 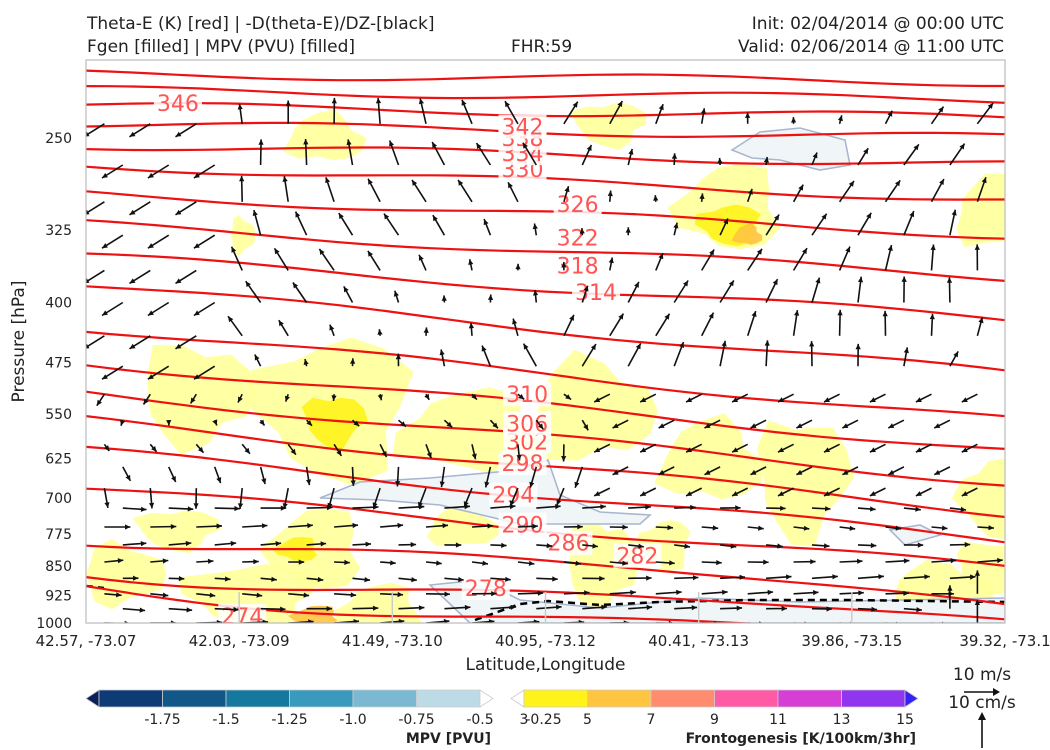 What do you see at coordinates (513, 496) in the screenshot?
I see `theta-e-label: 294` at bounding box center [513, 496].